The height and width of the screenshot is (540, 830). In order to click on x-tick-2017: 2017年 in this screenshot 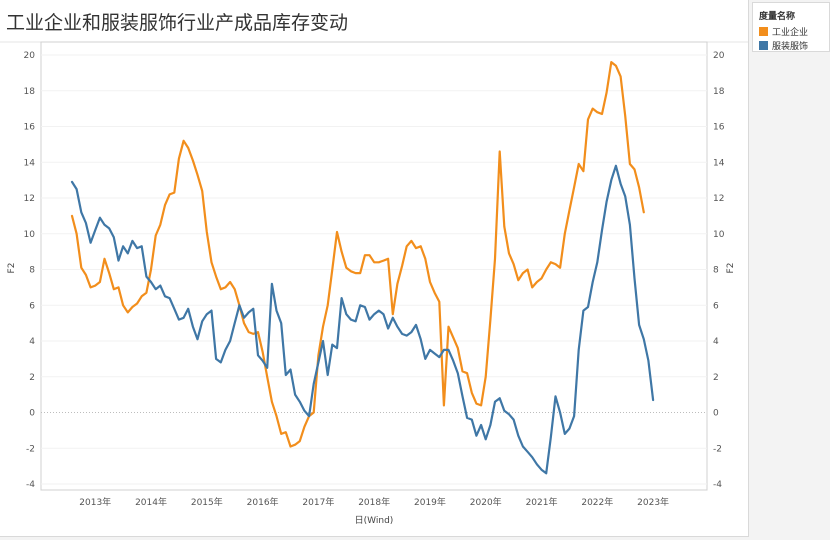, I will do `click(318, 502)`.